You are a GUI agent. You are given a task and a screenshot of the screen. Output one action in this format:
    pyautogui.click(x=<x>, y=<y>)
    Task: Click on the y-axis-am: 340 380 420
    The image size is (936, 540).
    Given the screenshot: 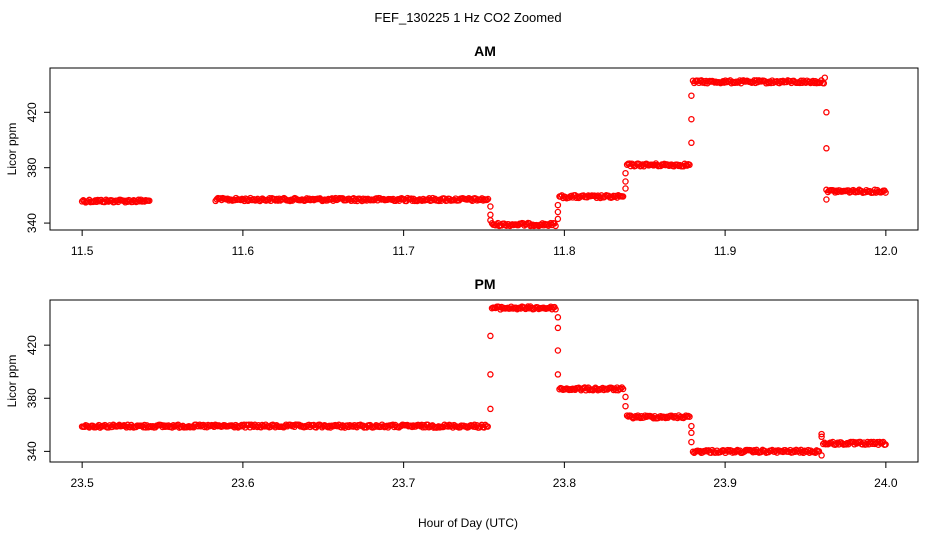 What is the action you would take?
    pyautogui.click(x=37, y=167)
    